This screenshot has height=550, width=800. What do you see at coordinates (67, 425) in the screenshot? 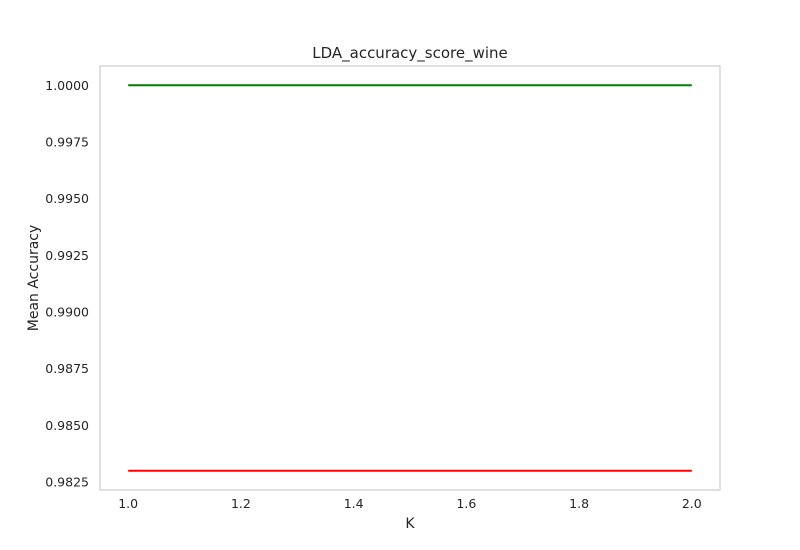
I see `y-tick-label: 0.9850` at bounding box center [67, 425].